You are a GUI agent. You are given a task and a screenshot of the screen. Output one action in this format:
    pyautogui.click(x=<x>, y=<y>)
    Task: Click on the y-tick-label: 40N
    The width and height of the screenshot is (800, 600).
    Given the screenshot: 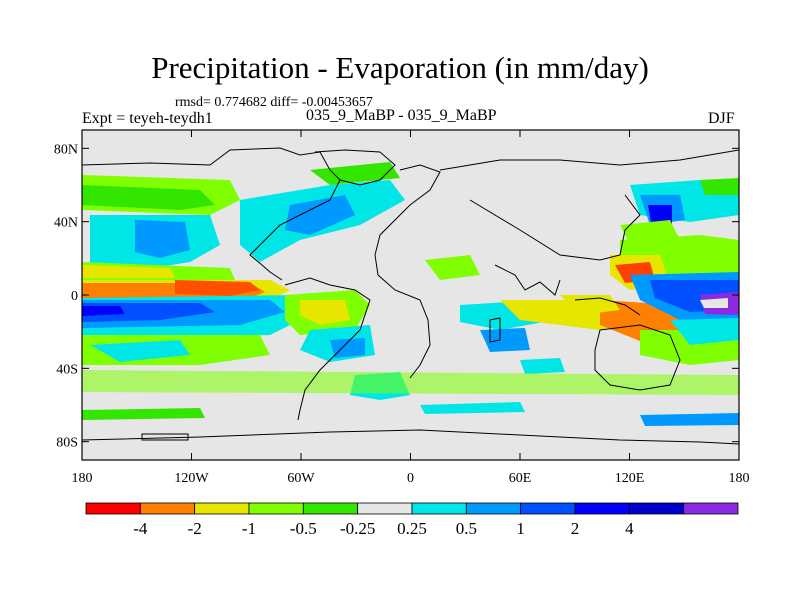 What is the action you would take?
    pyautogui.click(x=66, y=223)
    